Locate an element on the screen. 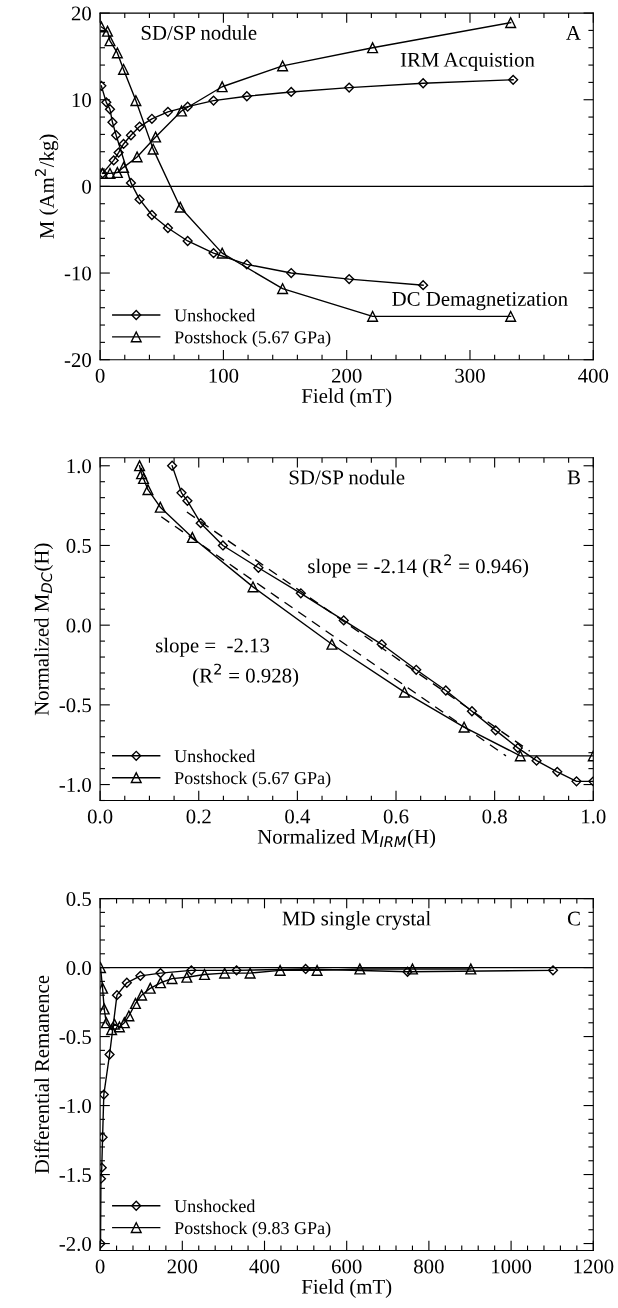  x-tick-label: 0.0 is located at coordinates (100, 816).